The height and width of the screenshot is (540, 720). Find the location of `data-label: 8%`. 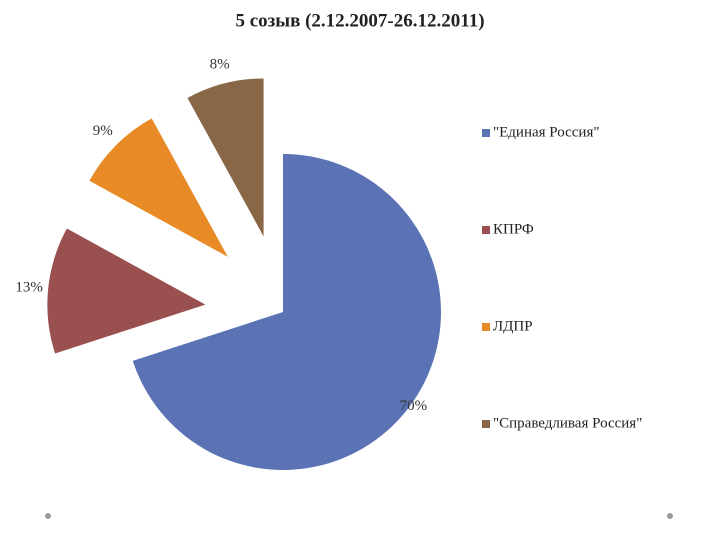

data-label: 8% is located at coordinates (220, 64).